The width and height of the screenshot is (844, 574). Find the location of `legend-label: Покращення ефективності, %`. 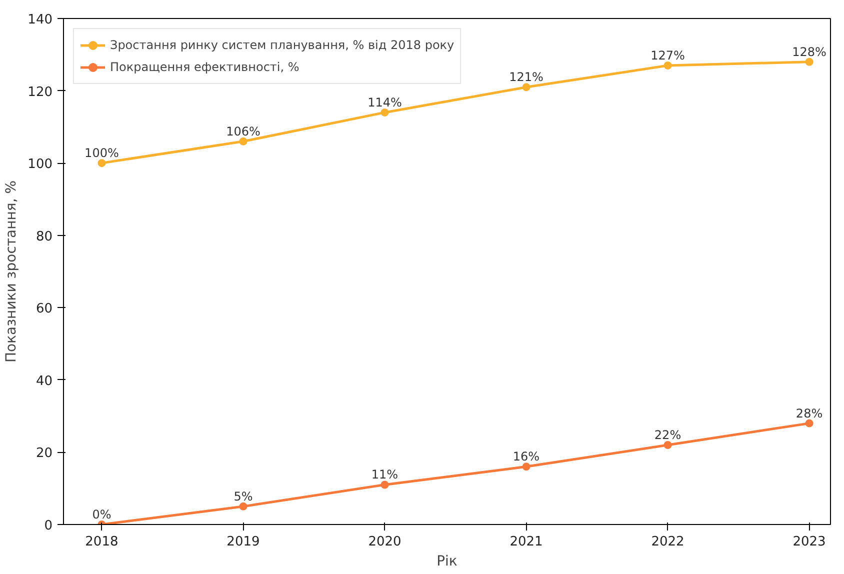

legend-label: Покращення ефективності, % is located at coordinates (205, 67).